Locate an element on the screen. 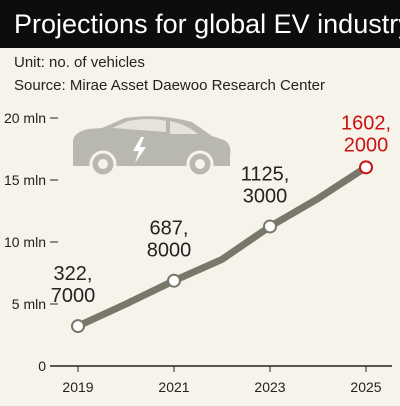 Image resolution: width=400 pixels, height=406 pixels. car-icon is located at coordinates (152, 147).